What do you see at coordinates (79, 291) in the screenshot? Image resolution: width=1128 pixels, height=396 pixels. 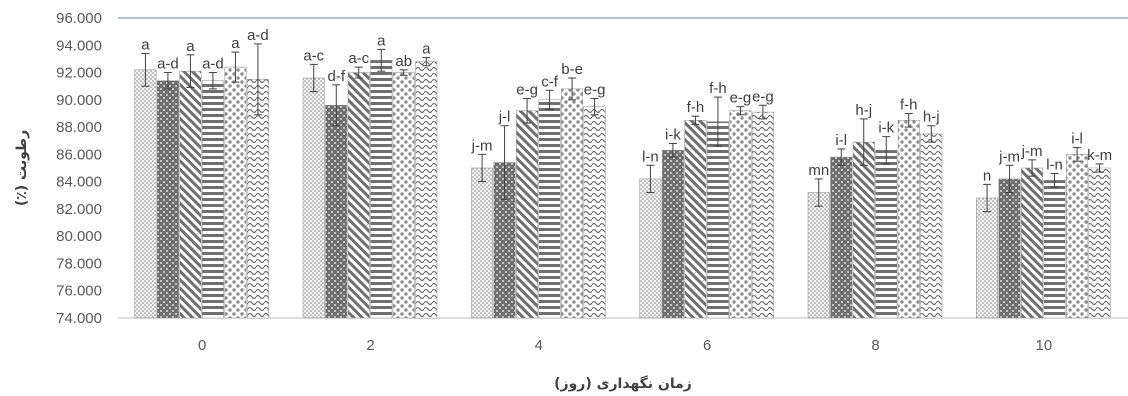 I see `y-tick-label: 76.000` at bounding box center [79, 291].